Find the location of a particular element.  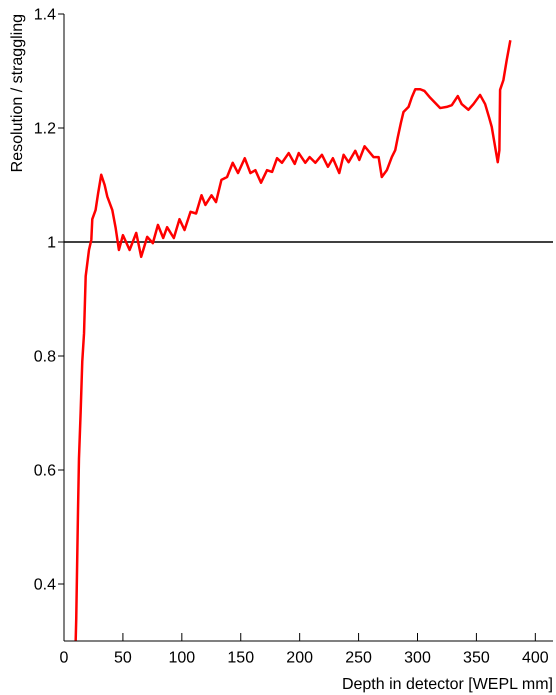

x-tick-label: 400 is located at coordinates (535, 657).